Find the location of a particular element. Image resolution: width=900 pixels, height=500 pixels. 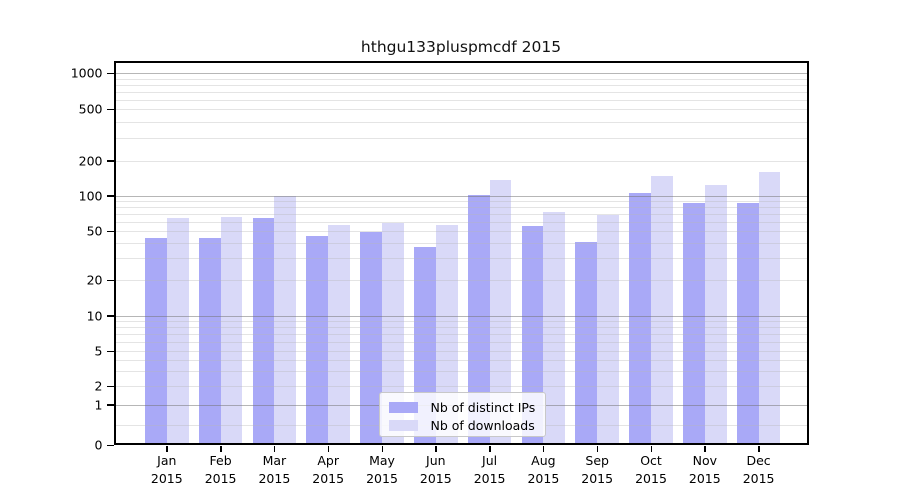

bar-distinct-ips-oct is located at coordinates (640, 318).